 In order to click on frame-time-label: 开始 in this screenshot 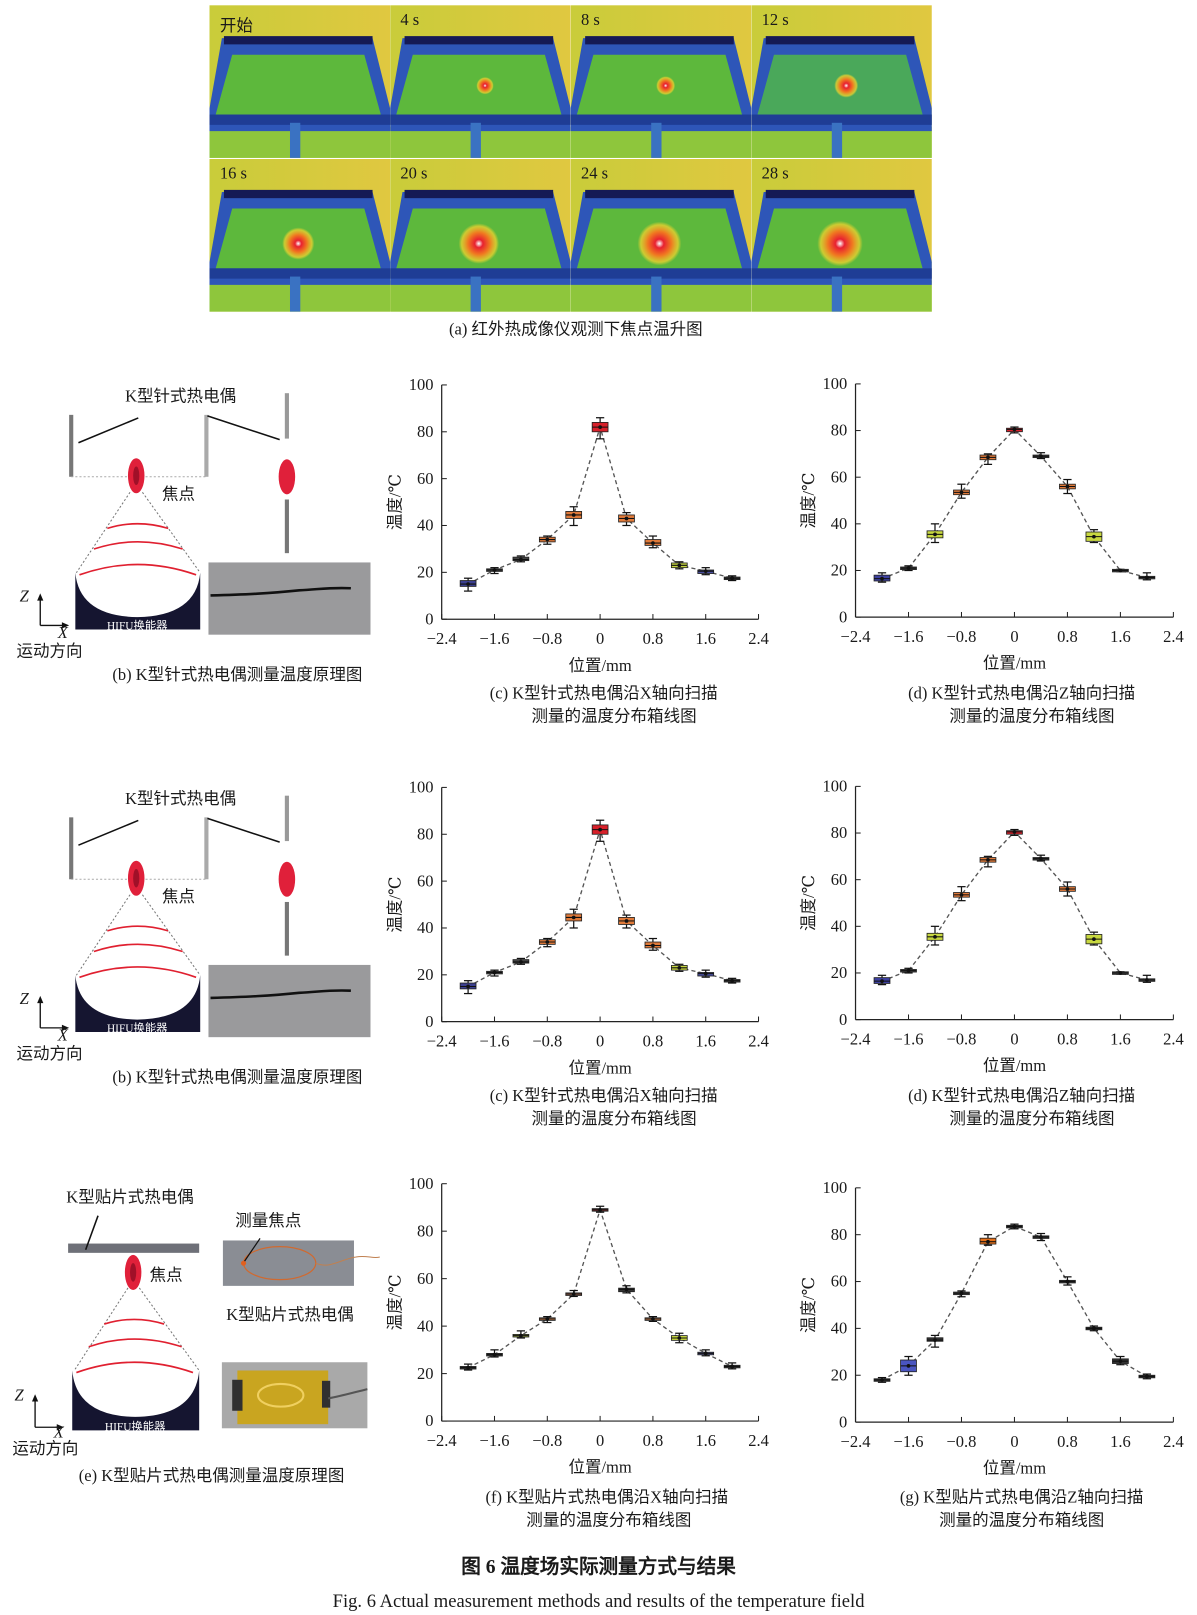, I will do `click(236, 26)`.